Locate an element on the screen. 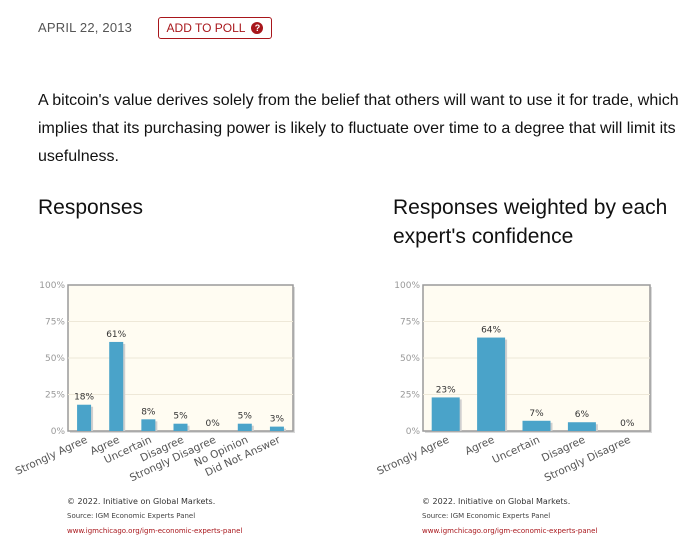 The image size is (700, 557). data-label: 23% is located at coordinates (446, 390).